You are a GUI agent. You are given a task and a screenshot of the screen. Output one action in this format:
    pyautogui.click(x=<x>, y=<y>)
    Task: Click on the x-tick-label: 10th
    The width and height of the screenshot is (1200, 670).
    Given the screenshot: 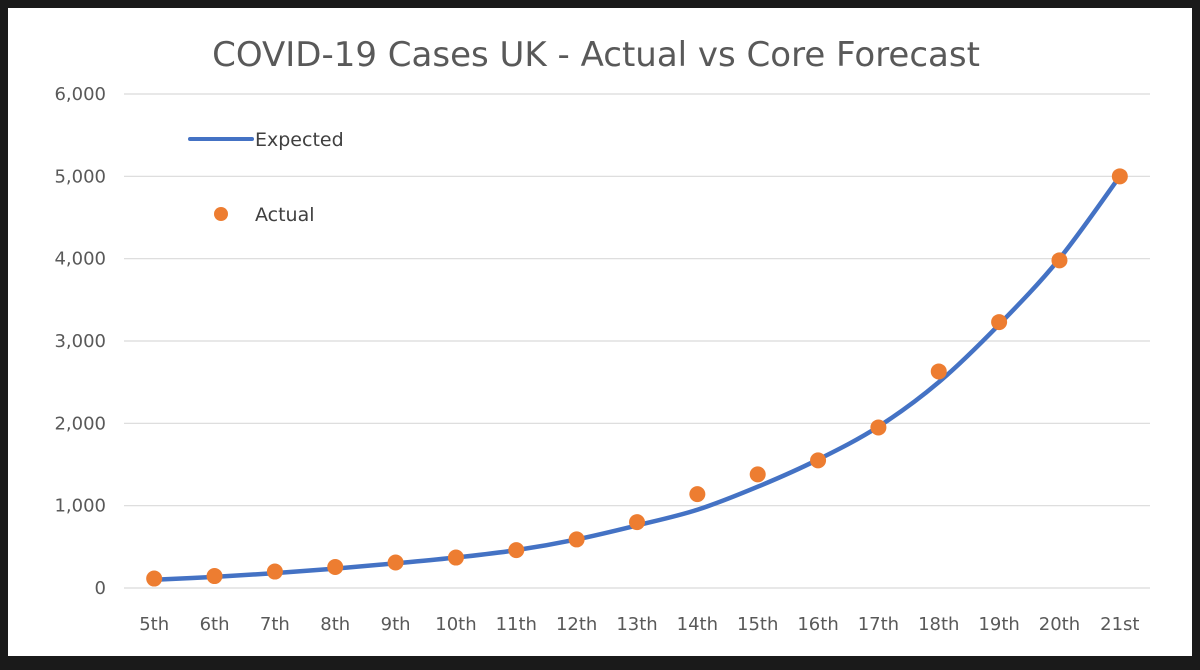 What is the action you would take?
    pyautogui.click(x=455, y=624)
    